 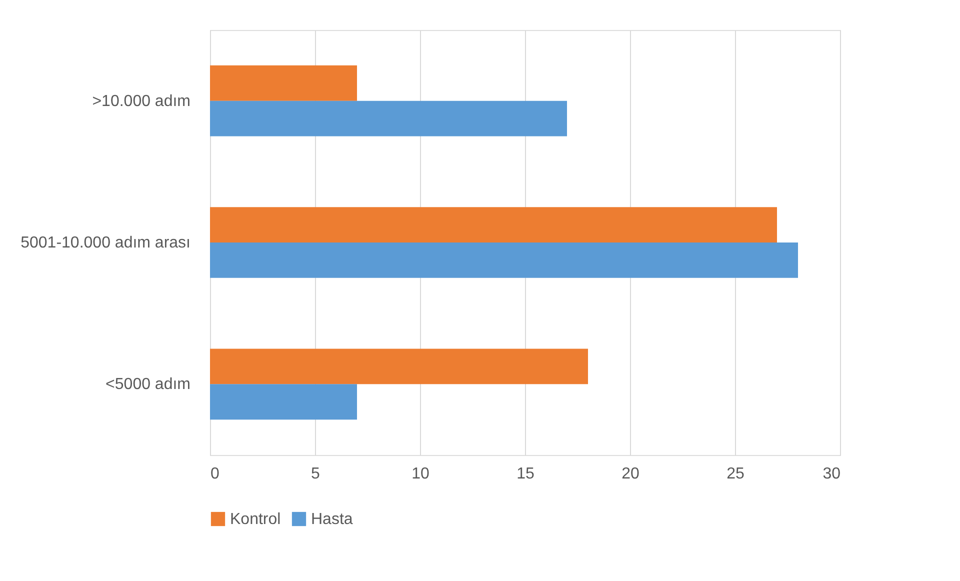 What do you see at coordinates (148, 385) in the screenshot?
I see `y-tick-label: <5000 adım` at bounding box center [148, 385].